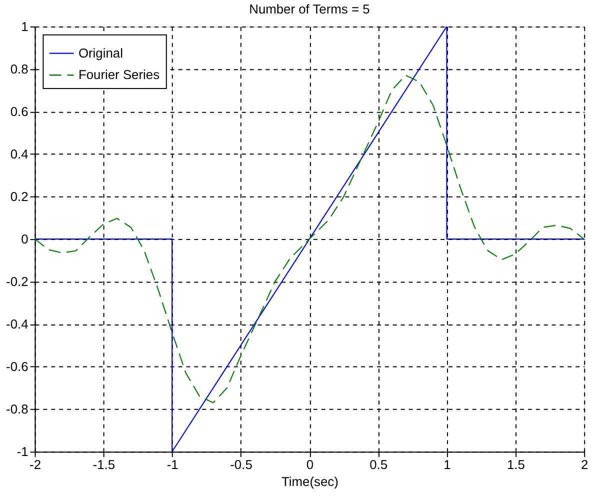  Describe the element at coordinates (379, 464) in the screenshot. I see `x-tick-label: 0.5` at that location.